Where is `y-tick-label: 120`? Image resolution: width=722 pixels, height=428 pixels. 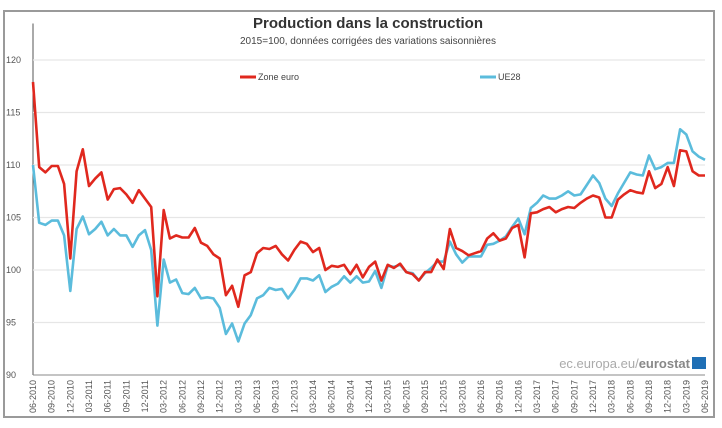 y-tick-label: 120 is located at coordinates (13, 60).